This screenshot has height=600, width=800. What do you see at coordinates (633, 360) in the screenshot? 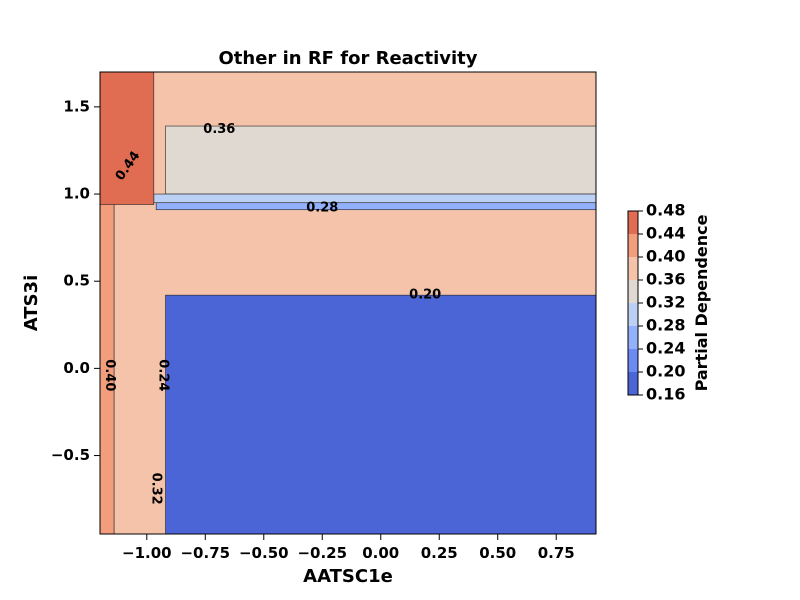
I see `colorbar-band-0.20` at bounding box center [633, 360].